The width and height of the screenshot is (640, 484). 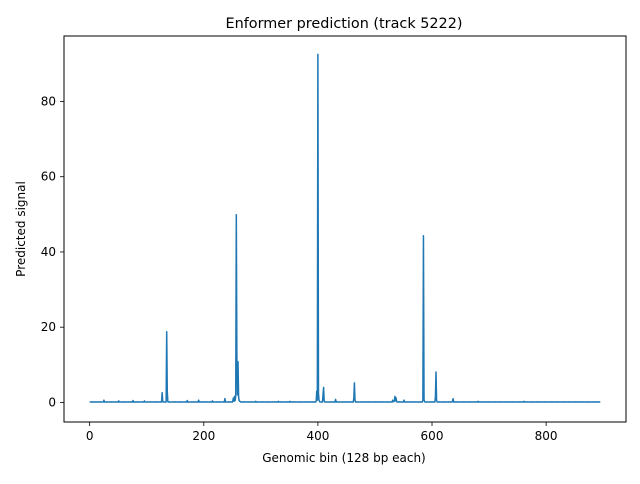 I want to click on x-tick-label: 0, so click(x=90, y=436).